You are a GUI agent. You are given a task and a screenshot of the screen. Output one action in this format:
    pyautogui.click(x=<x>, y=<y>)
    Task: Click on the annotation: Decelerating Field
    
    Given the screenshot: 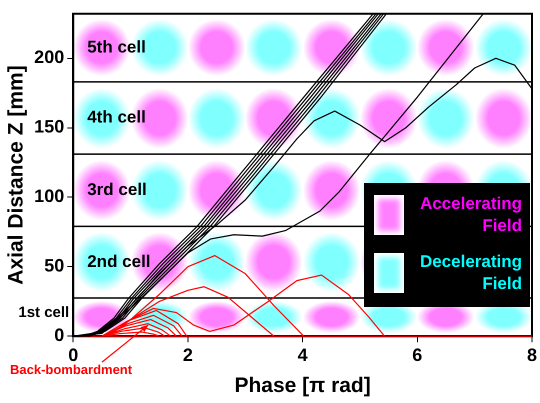 What is the action you would take?
    pyautogui.click(x=470, y=273)
    